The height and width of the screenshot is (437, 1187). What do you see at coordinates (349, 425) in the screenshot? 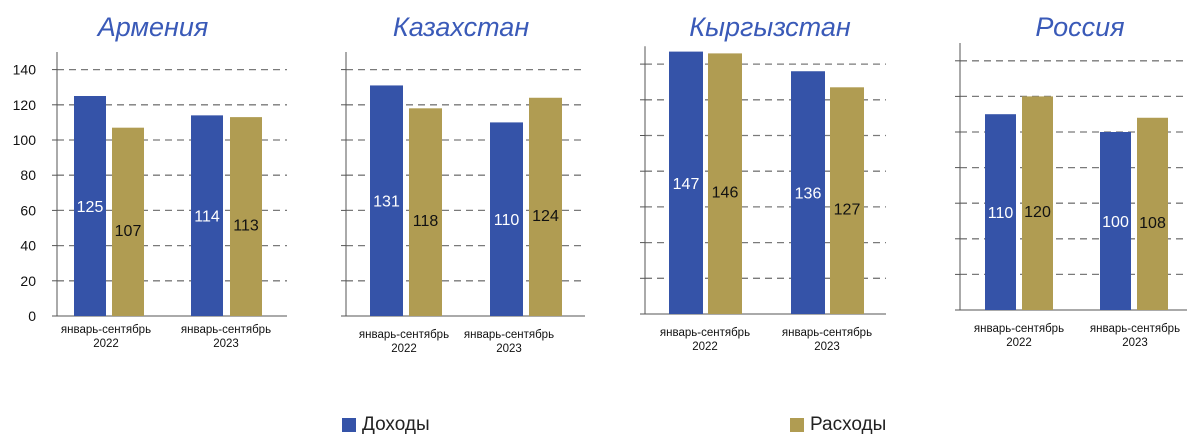
I see `legend-income-swatch` at bounding box center [349, 425].